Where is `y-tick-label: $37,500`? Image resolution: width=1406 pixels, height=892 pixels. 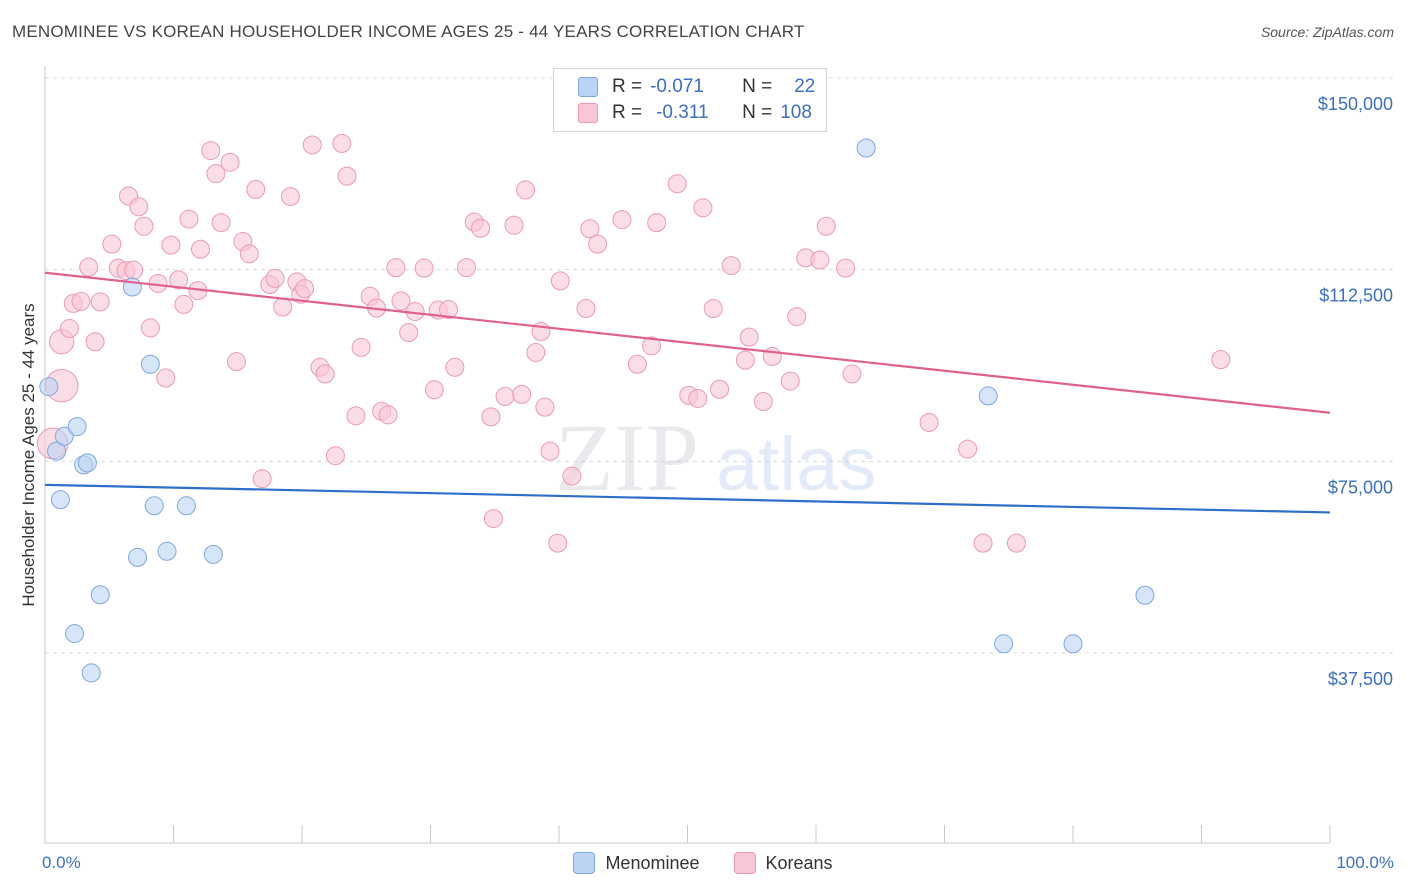
y-tick-label: $37,500 is located at coordinates (1360, 679).